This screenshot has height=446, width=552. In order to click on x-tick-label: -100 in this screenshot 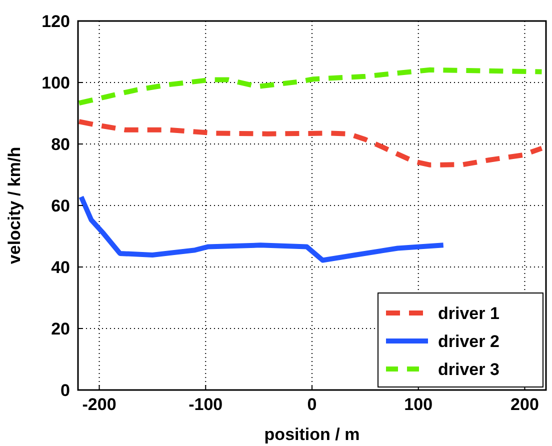, I will do `click(205, 404)`.